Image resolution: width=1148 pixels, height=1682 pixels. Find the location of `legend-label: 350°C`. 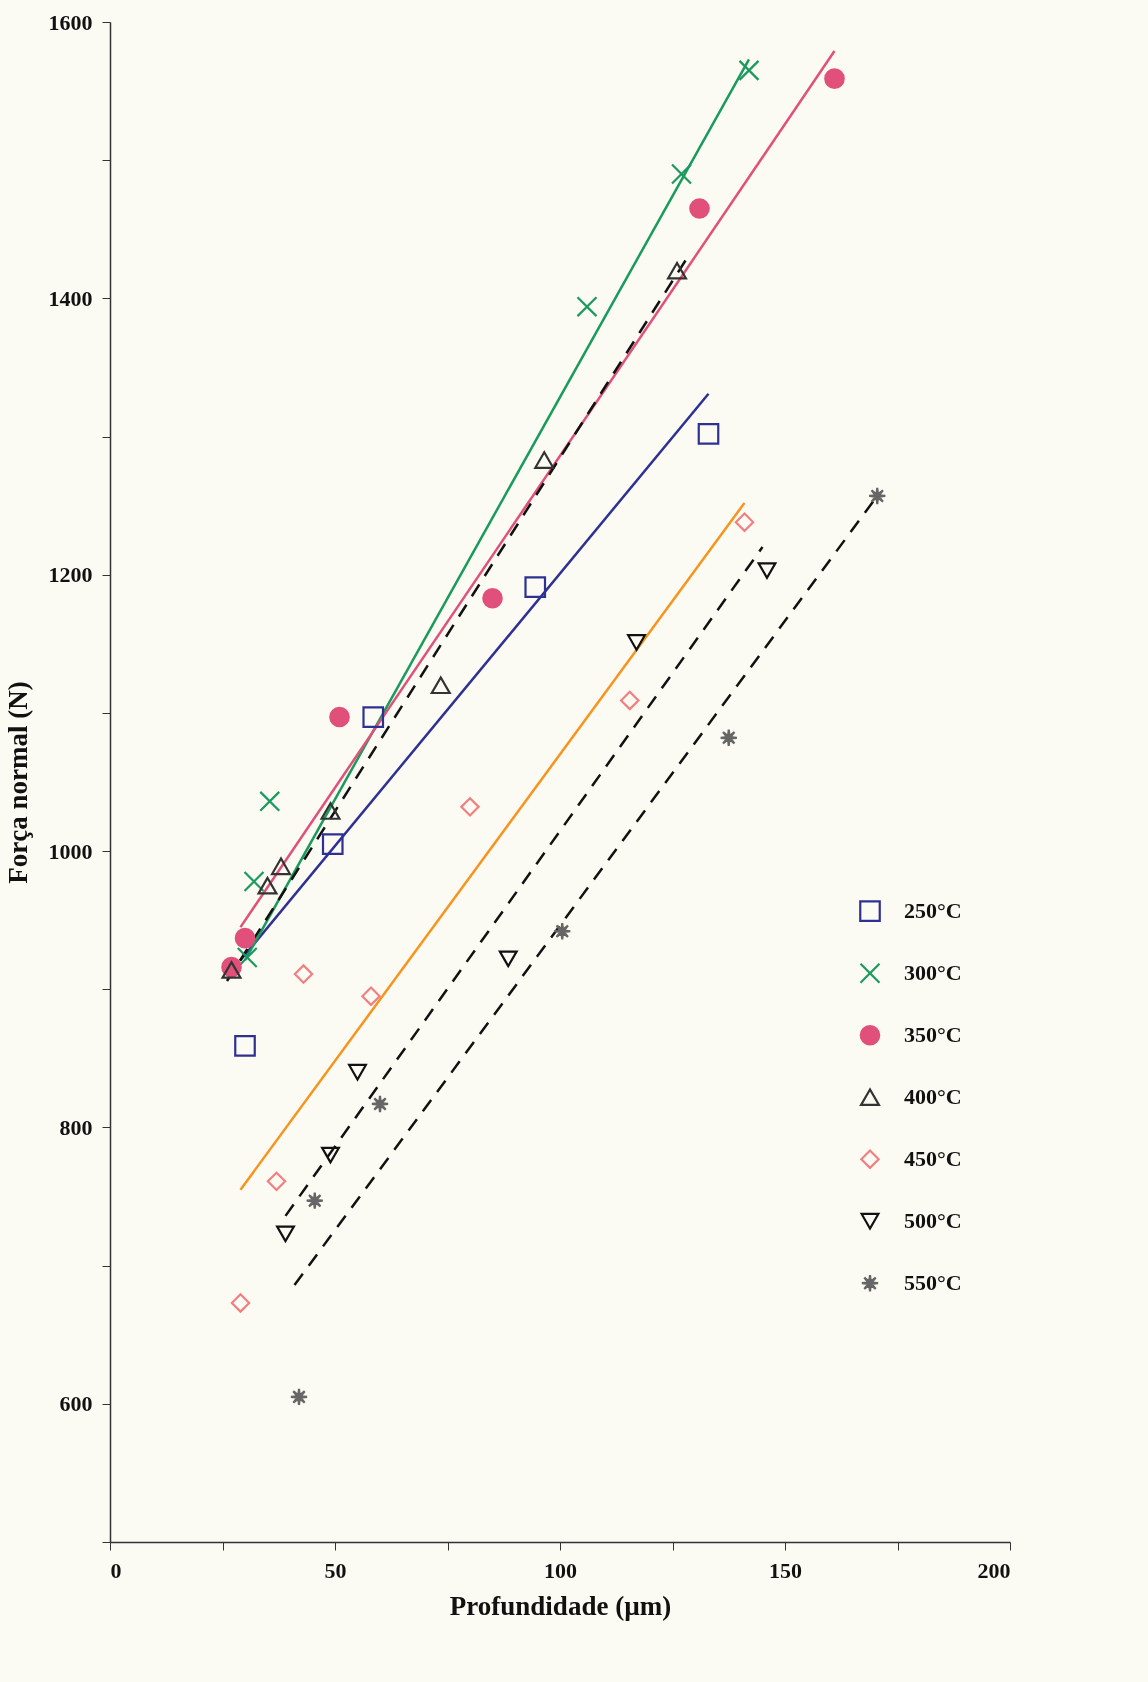

legend-label: 350°C is located at coordinates (933, 1035).